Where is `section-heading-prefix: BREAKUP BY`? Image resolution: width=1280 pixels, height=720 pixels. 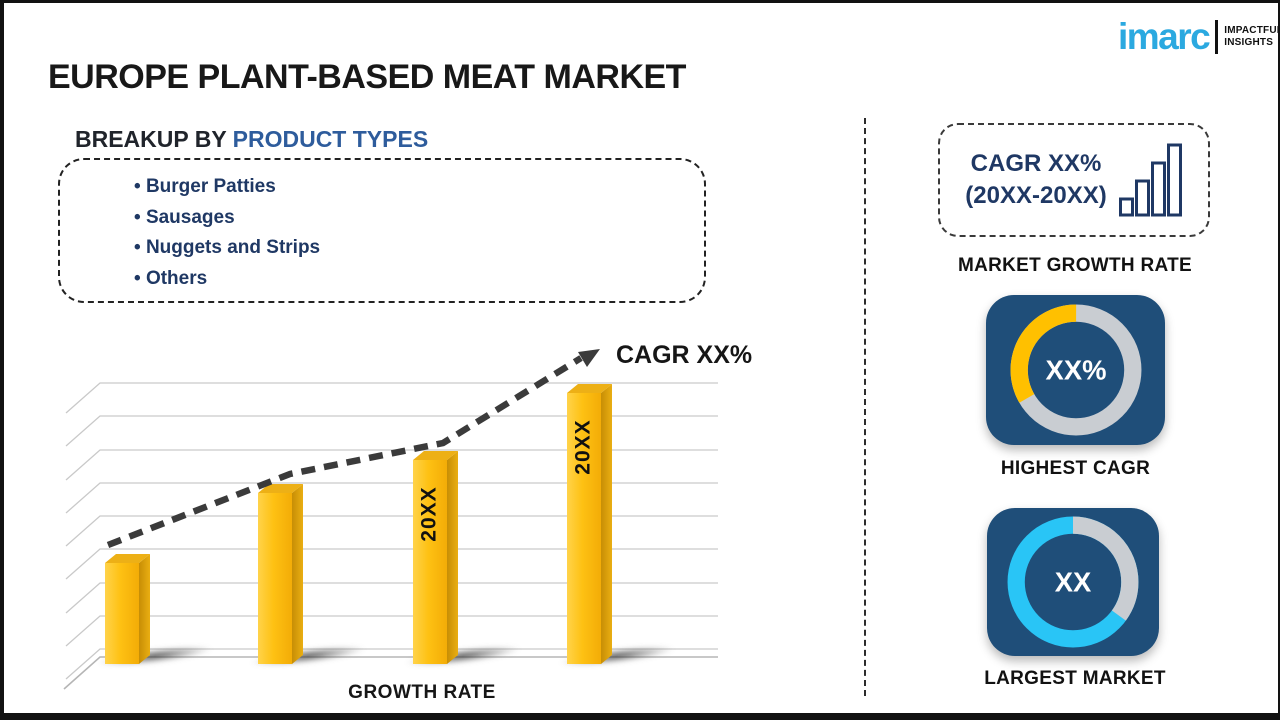 section-heading-prefix: BREAKUP BY is located at coordinates (154, 139).